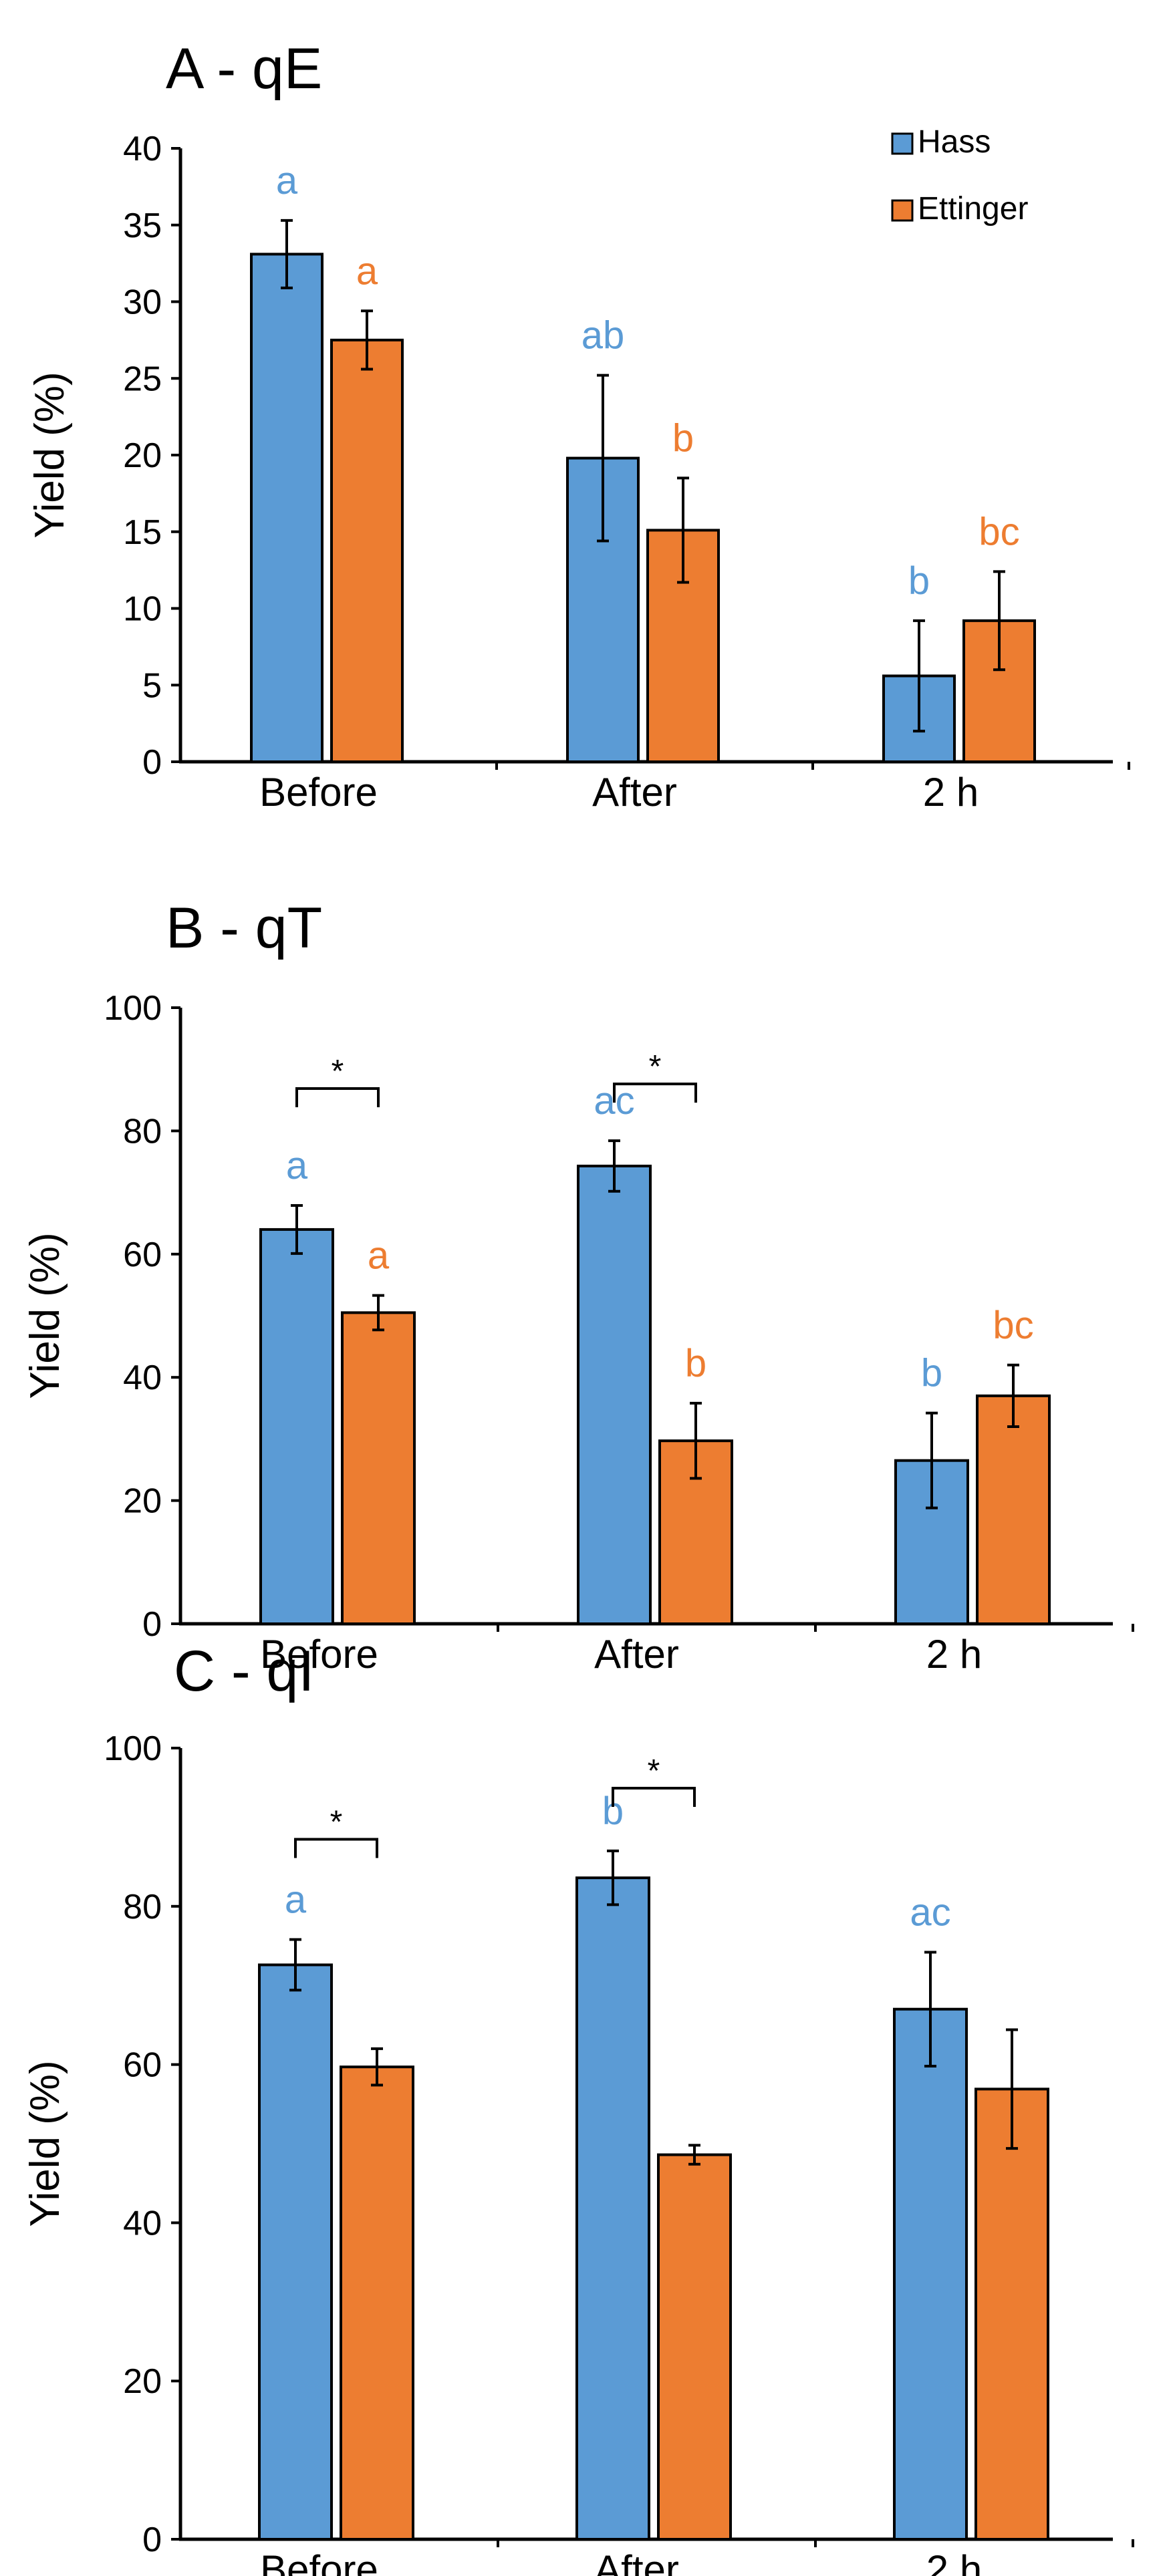 This screenshot has height=2576, width=1169. What do you see at coordinates (603, 335) in the screenshot?
I see `significance-letter: ab` at bounding box center [603, 335].